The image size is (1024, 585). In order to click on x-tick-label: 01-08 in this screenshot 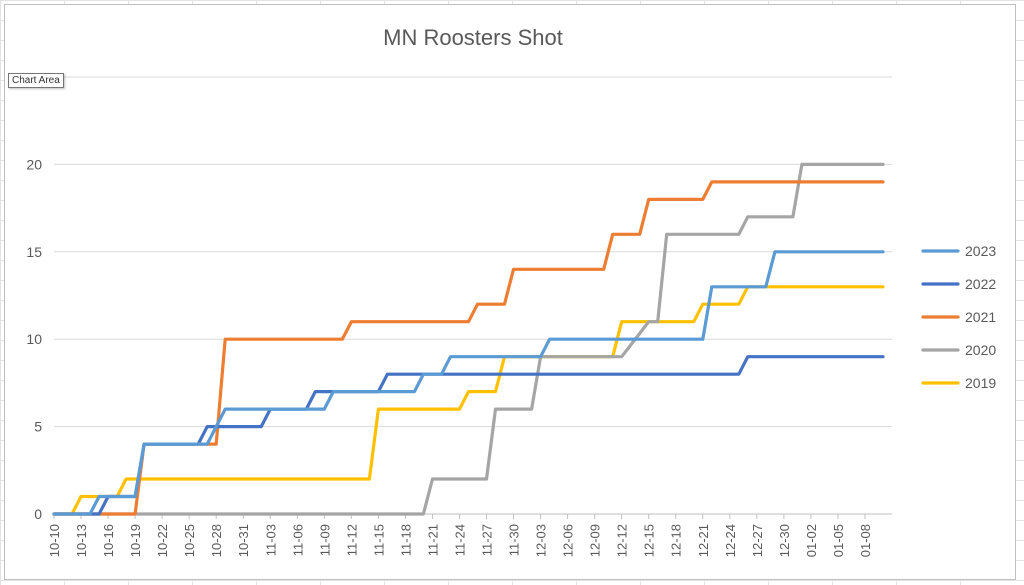, I will do `click(865, 540)`.